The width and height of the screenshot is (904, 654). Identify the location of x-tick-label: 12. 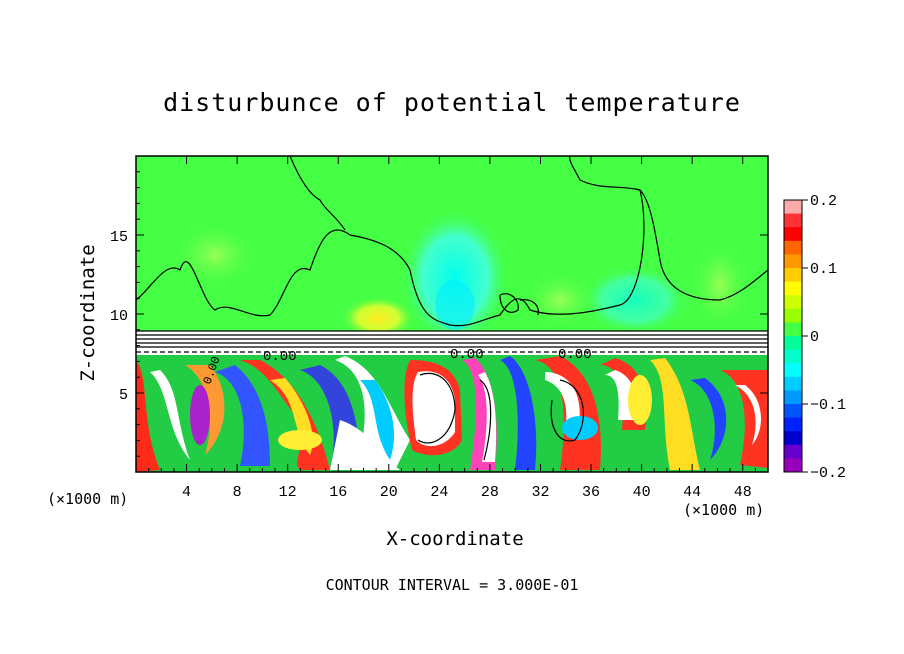
(288, 492).